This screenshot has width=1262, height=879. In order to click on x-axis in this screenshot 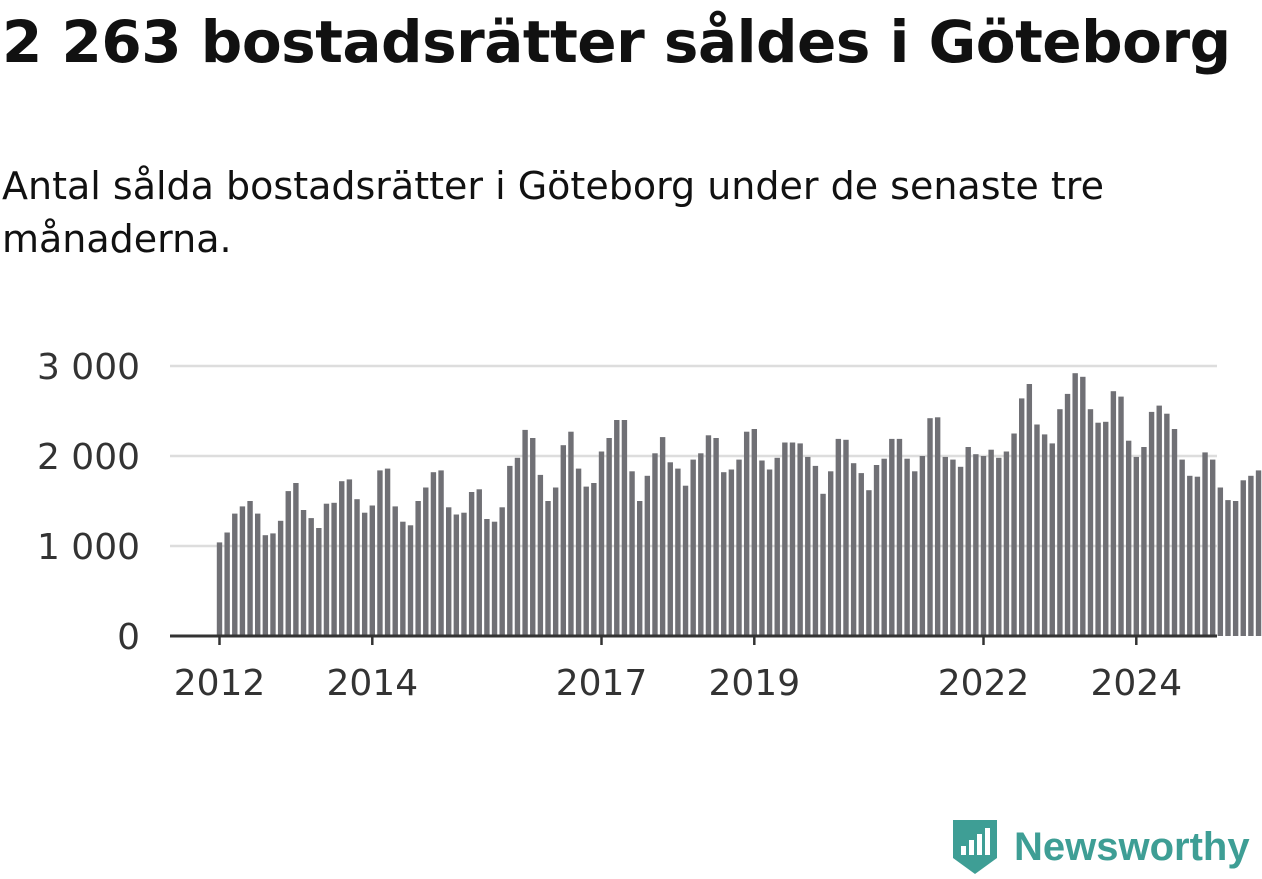, I will do `click(693, 639)`.